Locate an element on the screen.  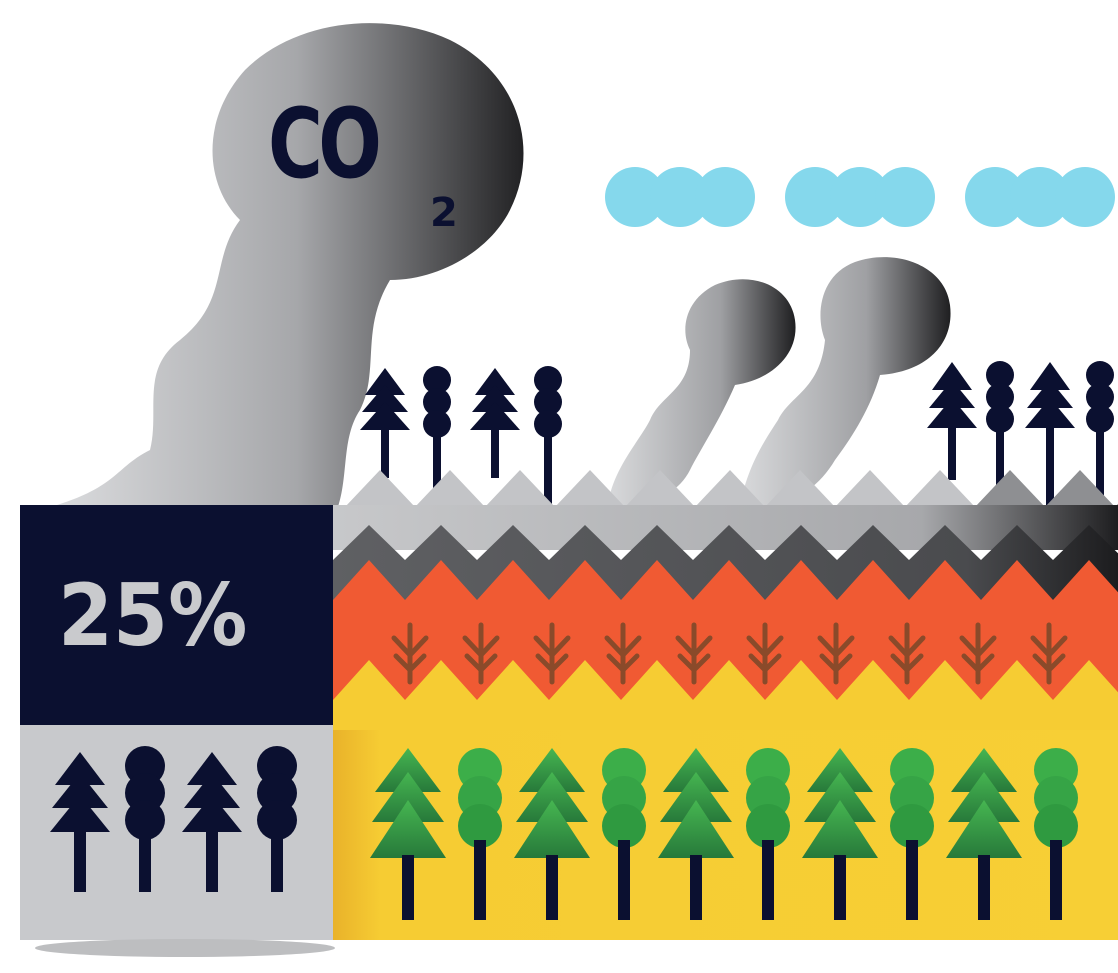
panel-shadow is located at coordinates (185, 948).